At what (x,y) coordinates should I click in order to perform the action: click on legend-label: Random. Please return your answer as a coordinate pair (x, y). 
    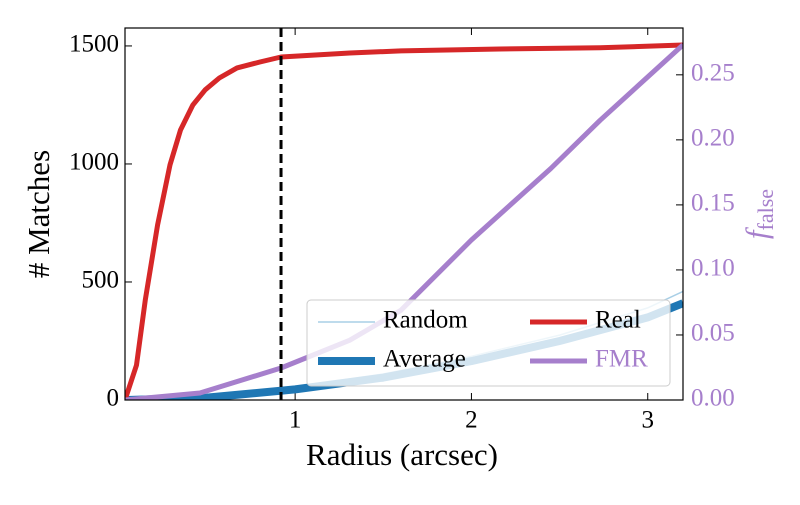
    Looking at the image, I should click on (425, 320).